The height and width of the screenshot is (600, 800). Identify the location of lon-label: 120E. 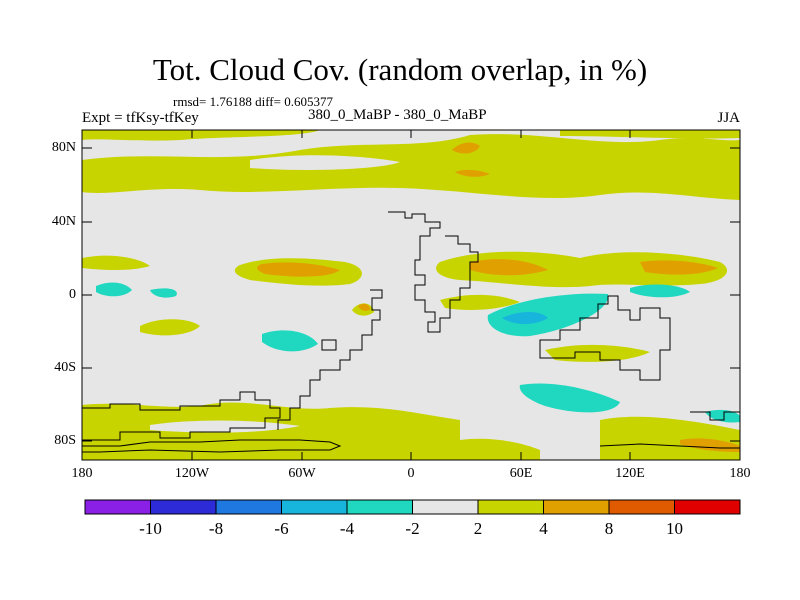
(630, 473).